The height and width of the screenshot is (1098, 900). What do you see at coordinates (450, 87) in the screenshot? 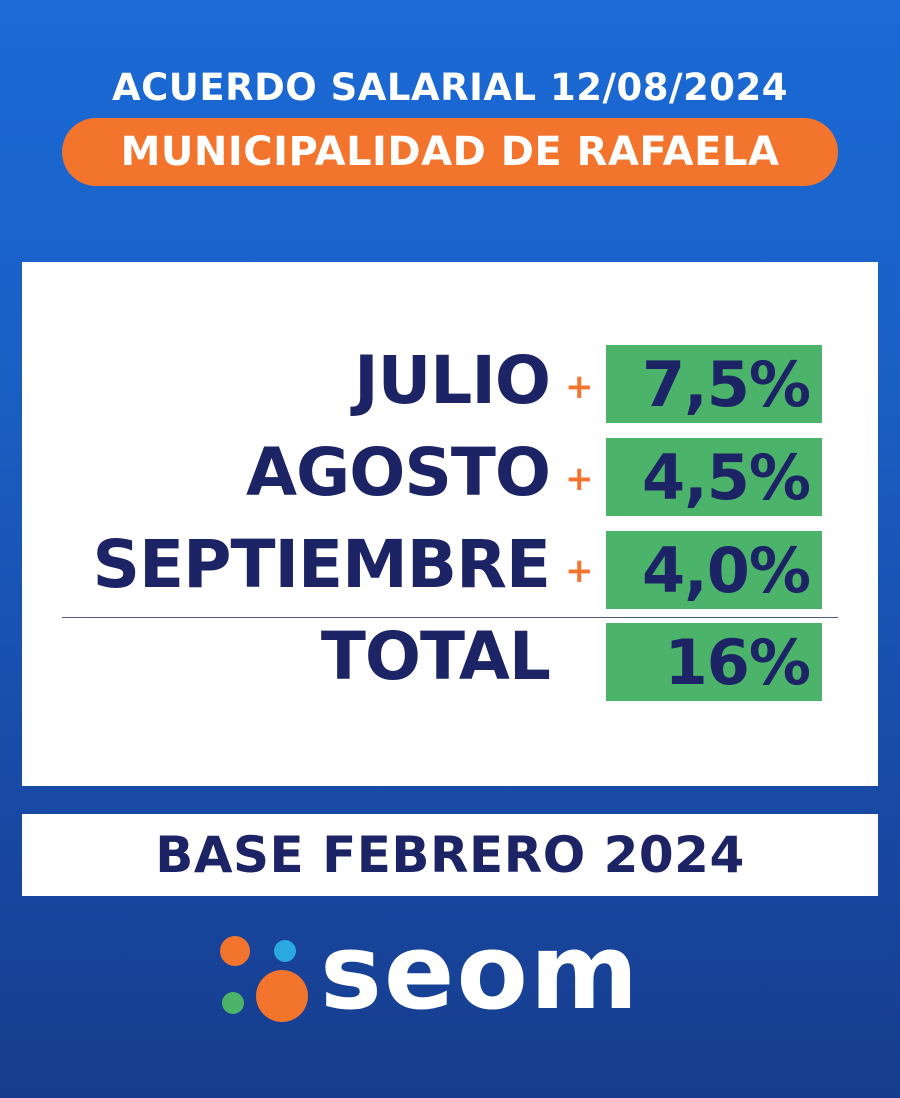
I see `agreement-title: ACUERDO SALARIAL 12/08/2024` at bounding box center [450, 87].